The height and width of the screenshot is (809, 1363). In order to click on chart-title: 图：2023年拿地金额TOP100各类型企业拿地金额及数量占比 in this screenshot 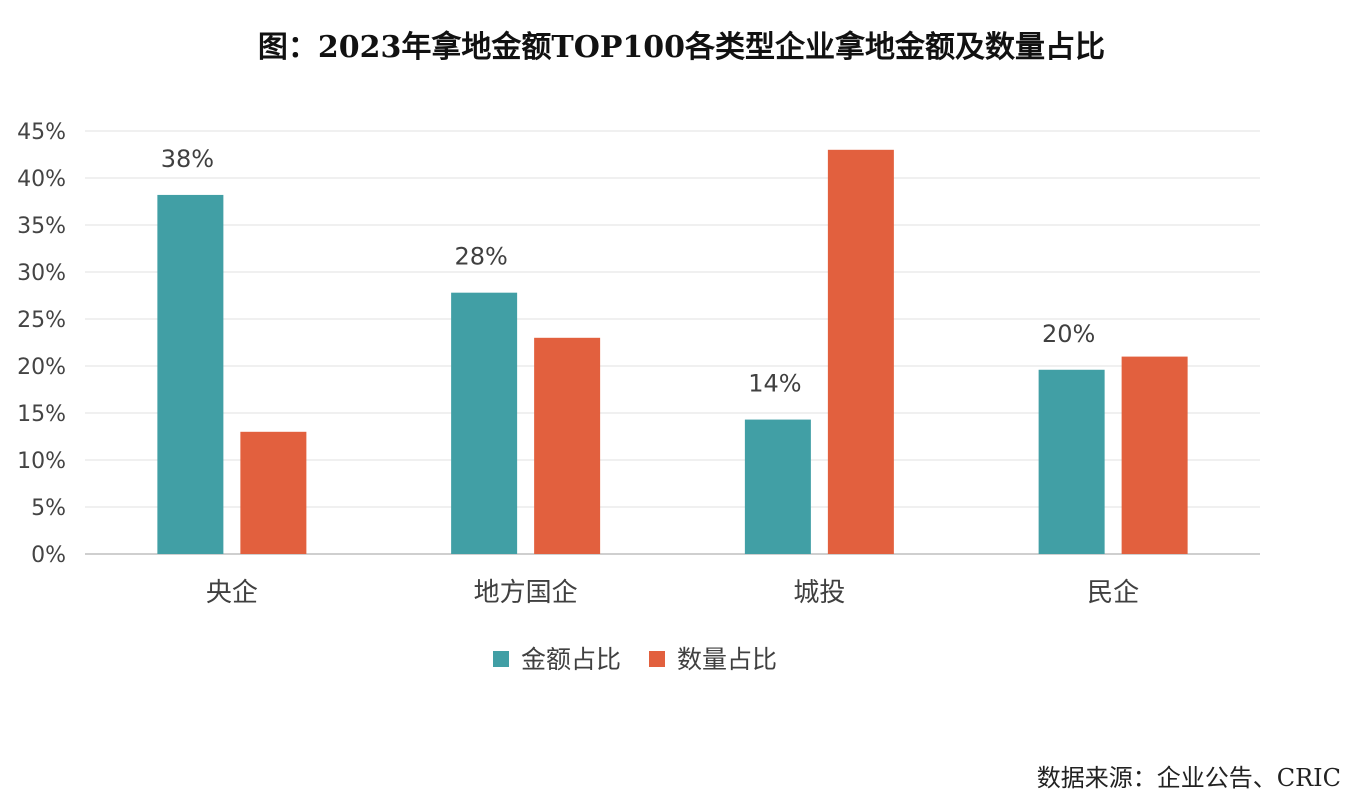, I will do `click(681, 47)`.